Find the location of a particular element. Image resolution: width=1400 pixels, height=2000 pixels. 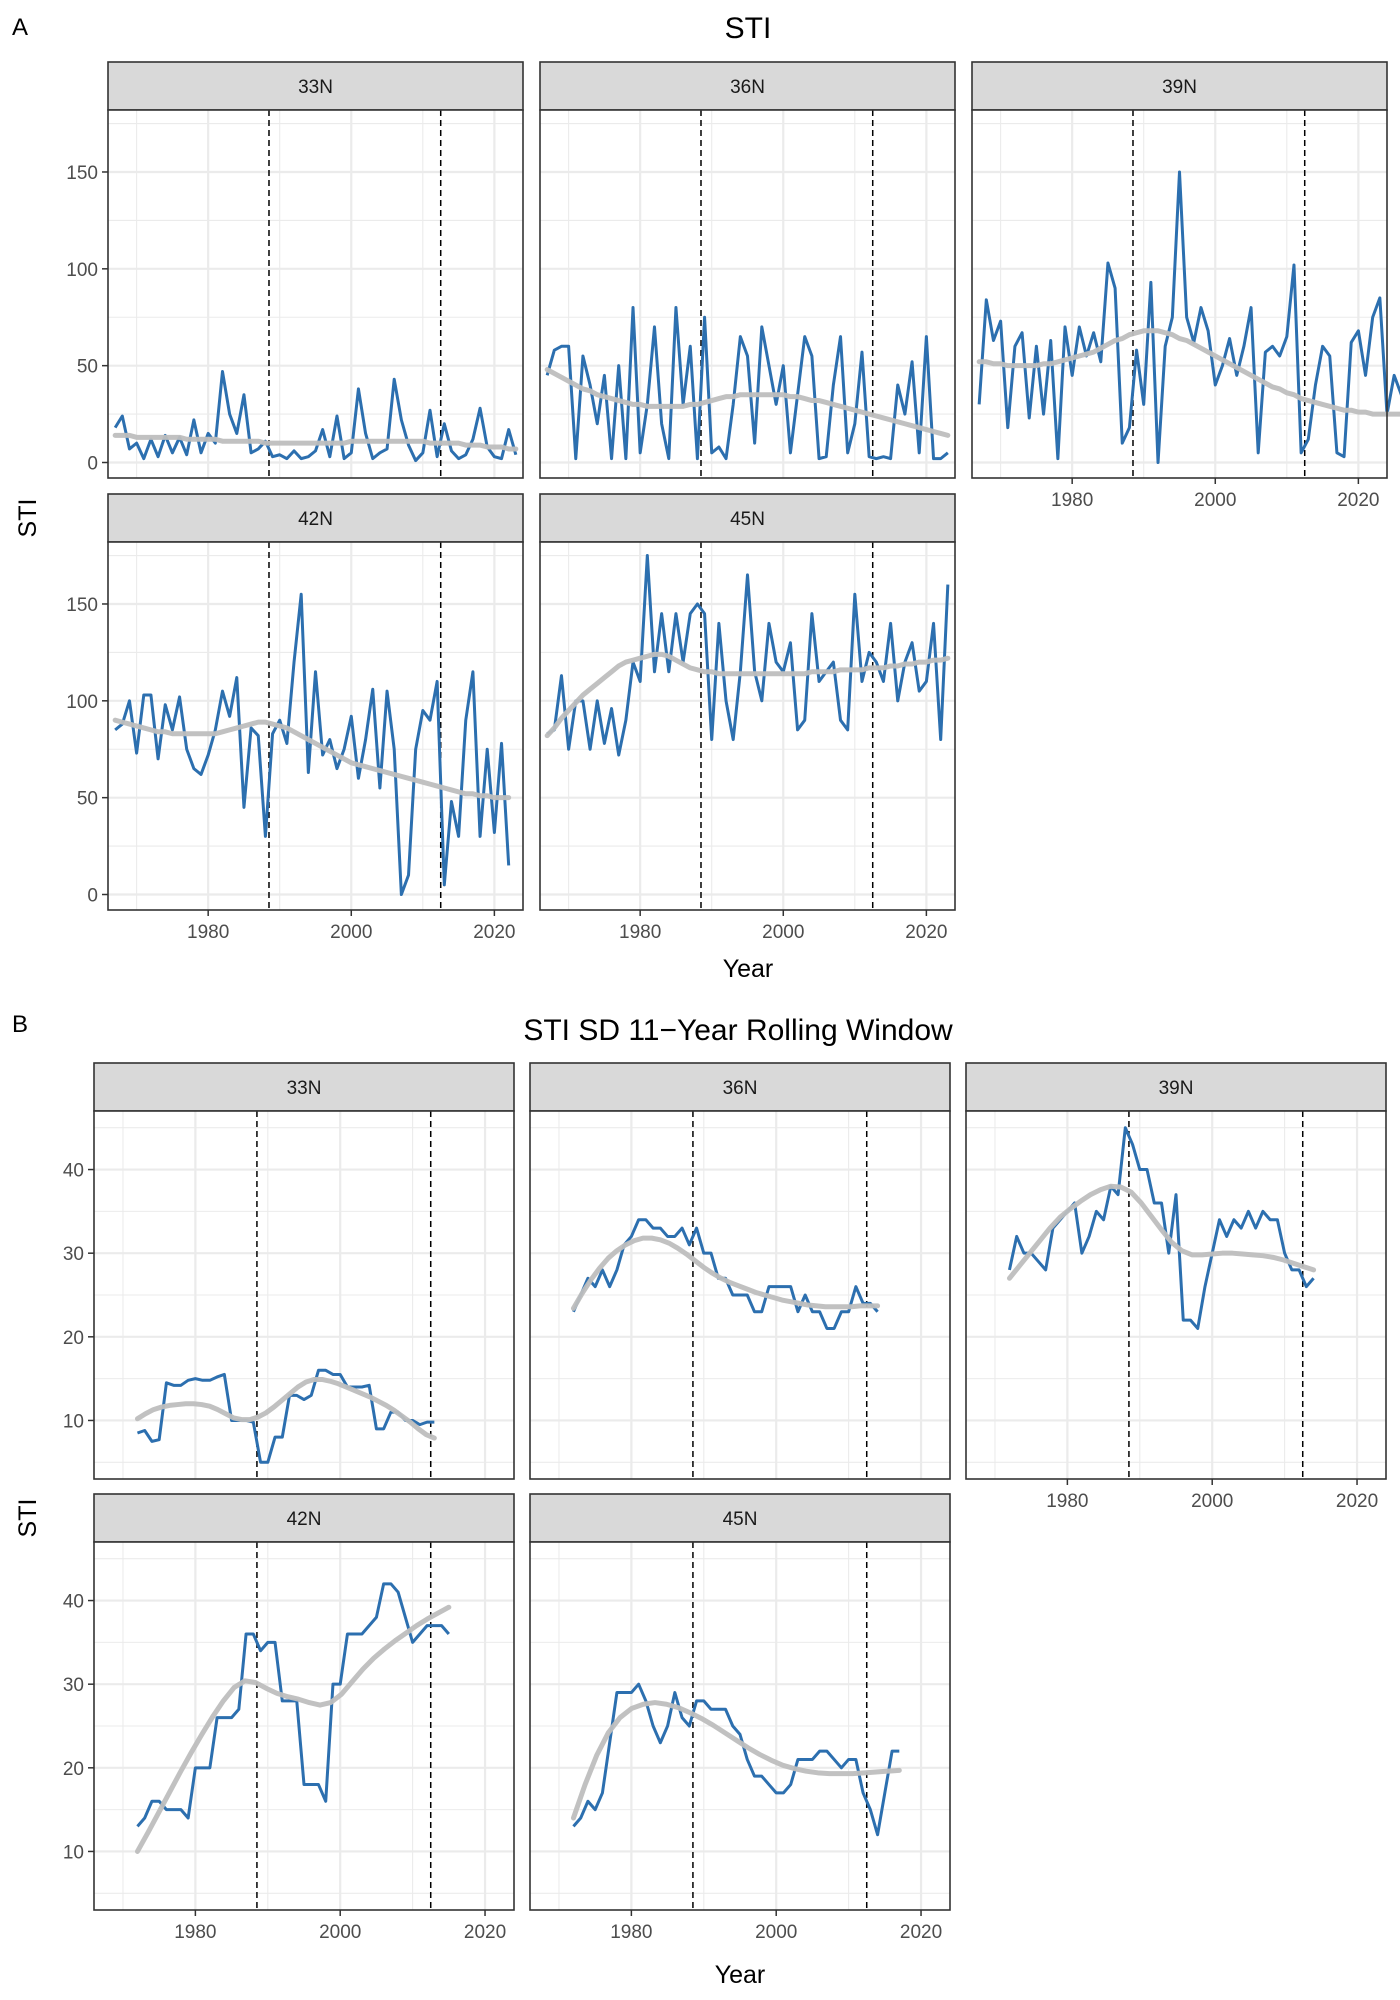

series-line-39N is located at coordinates (1188, 317).